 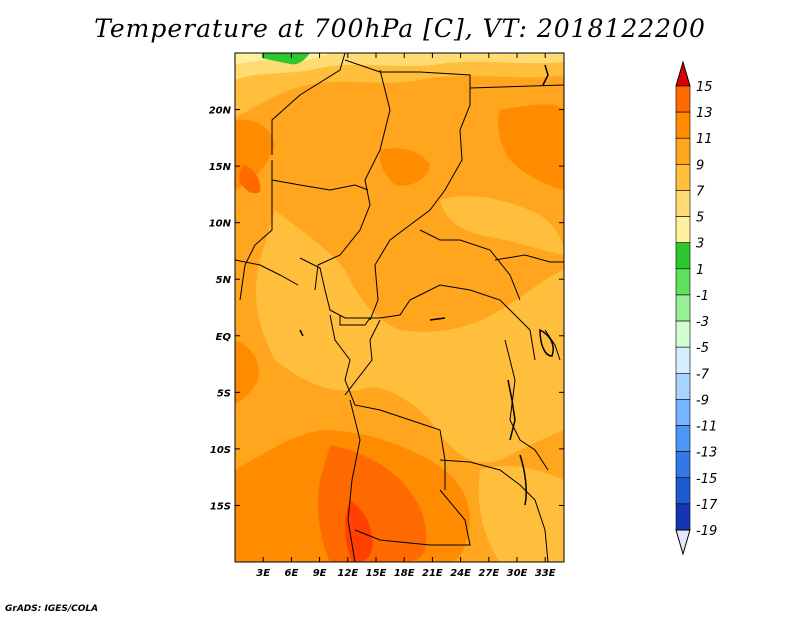 What do you see at coordinates (292, 573) in the screenshot?
I see `lon-tick-label: 6E` at bounding box center [292, 573].